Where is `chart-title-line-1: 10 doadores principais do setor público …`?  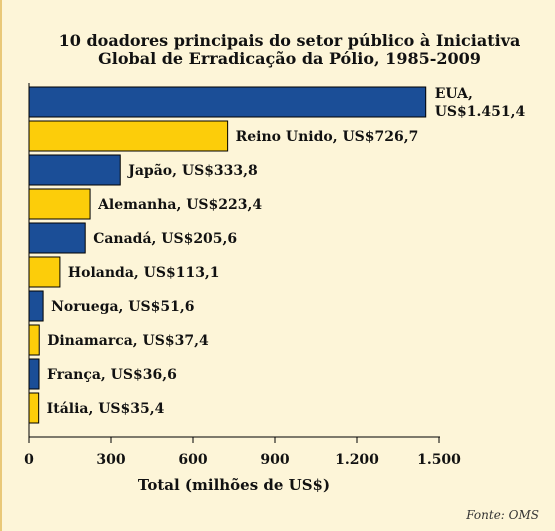
chart-title-line-1: 10 doadores principais do setor público … is located at coordinates (289, 40).